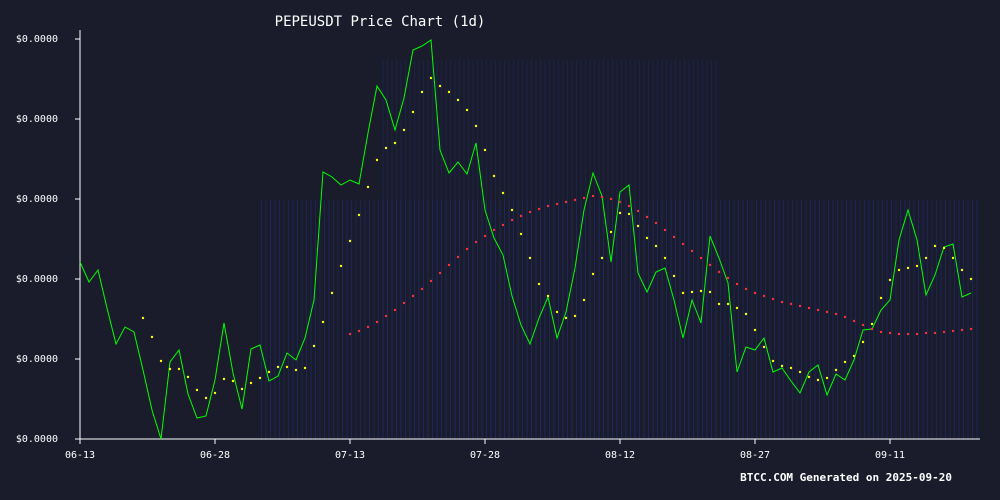  I want to click on footer: BTCC.COM Generated on 2025-09-20, so click(846, 477).